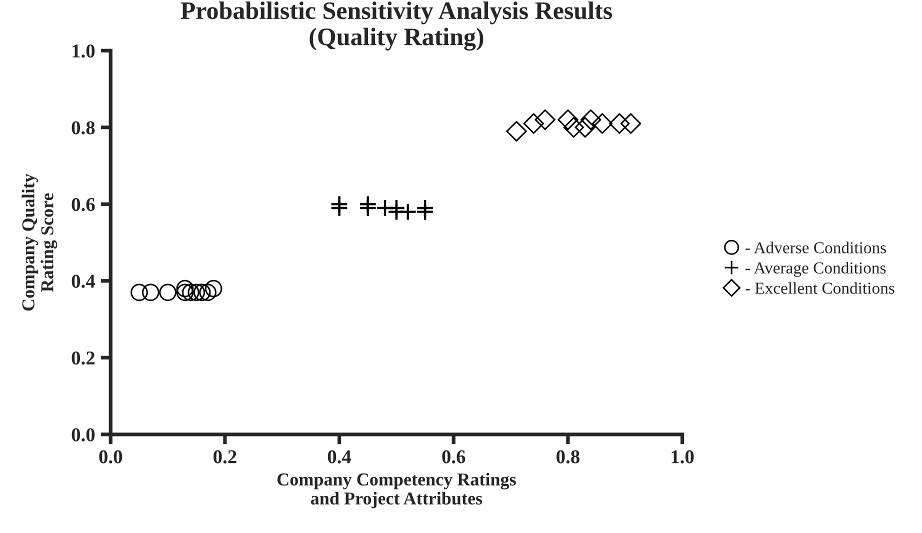 The height and width of the screenshot is (533, 922). Describe the element at coordinates (110, 457) in the screenshot. I see `x-tick-label: 0.0` at that location.